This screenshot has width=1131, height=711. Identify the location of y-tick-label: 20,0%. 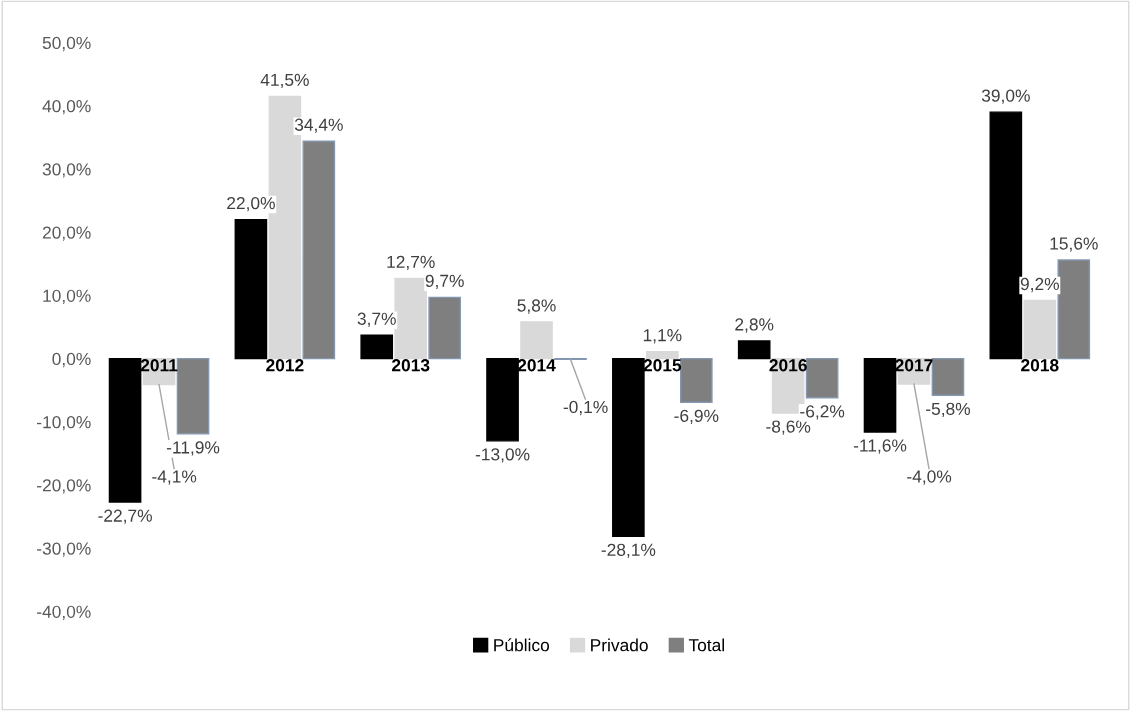
(66, 233).